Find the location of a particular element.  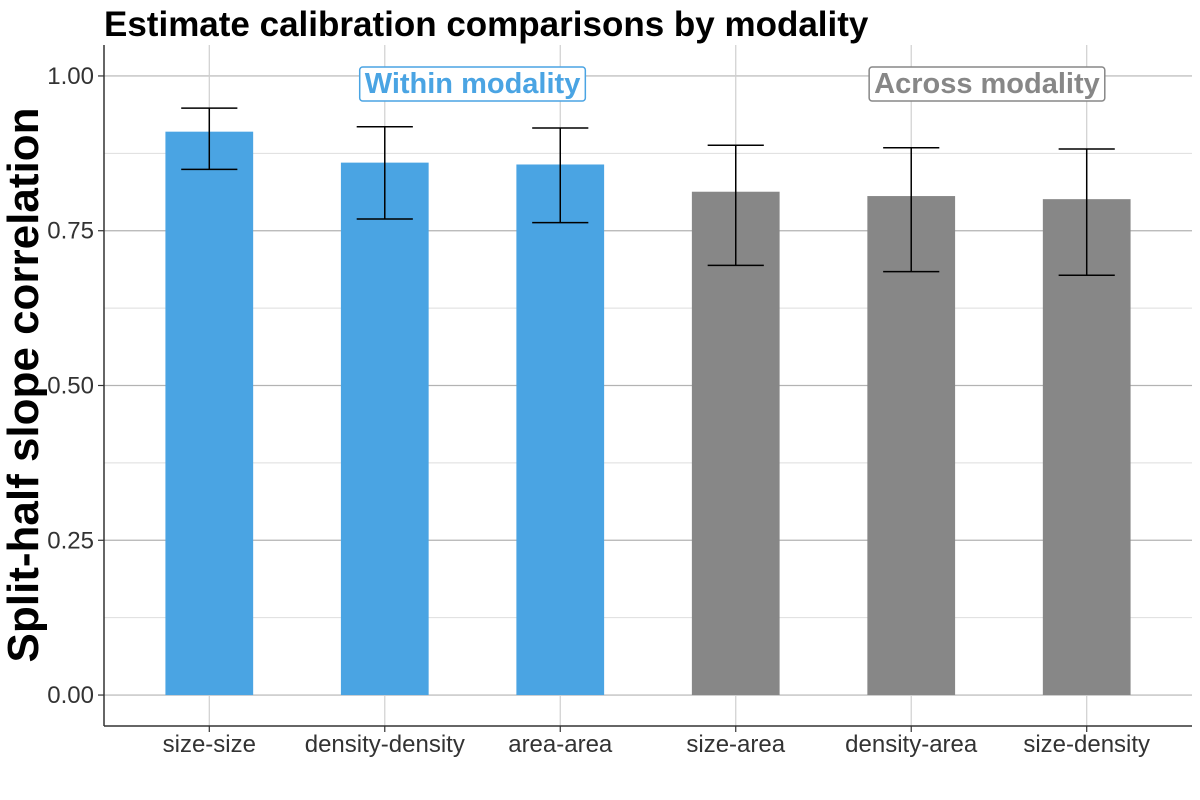

x-tick-label: size-size is located at coordinates (209, 744).